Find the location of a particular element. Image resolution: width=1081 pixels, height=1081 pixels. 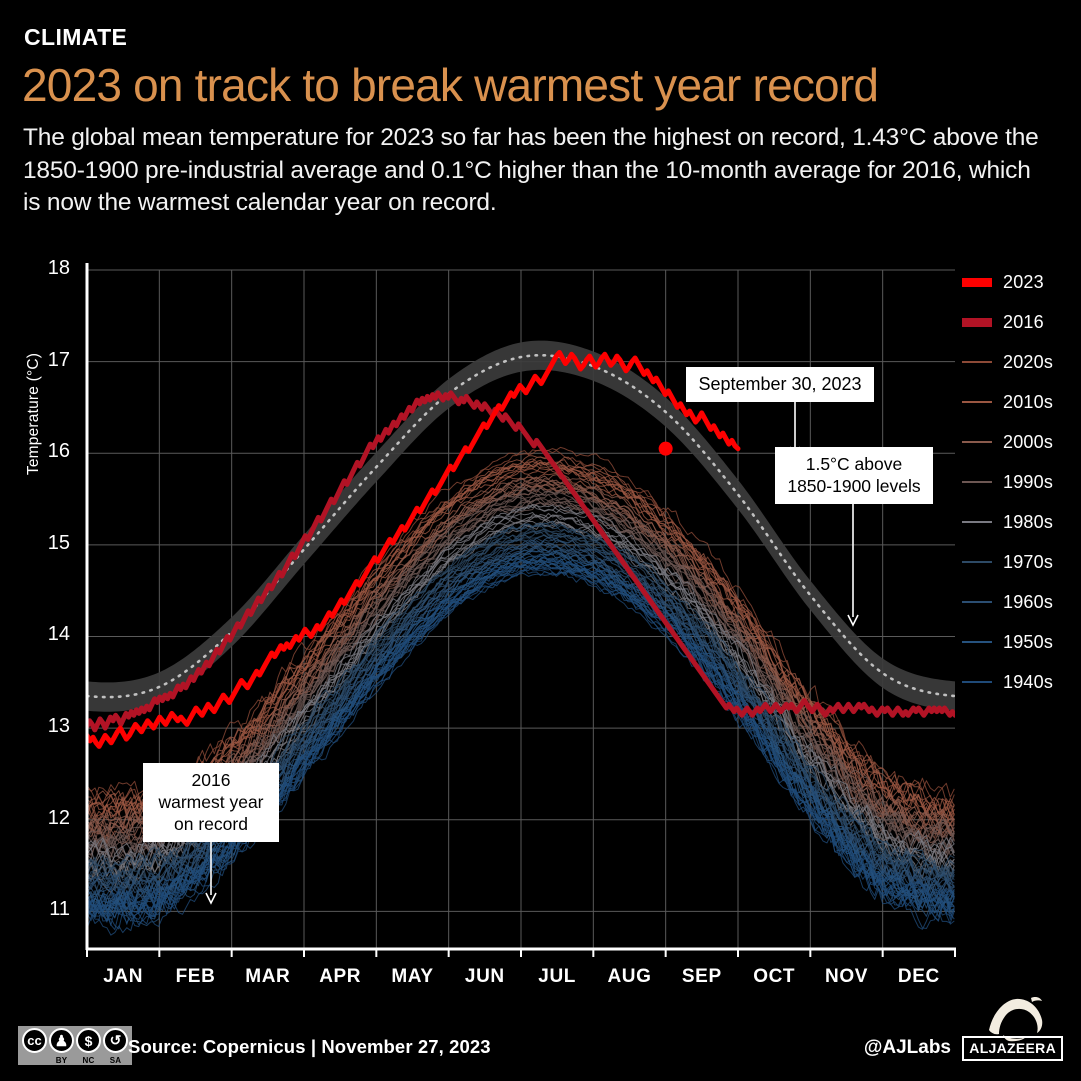

aljazeera-calligraphy-logo is located at coordinates (1016, 1019).